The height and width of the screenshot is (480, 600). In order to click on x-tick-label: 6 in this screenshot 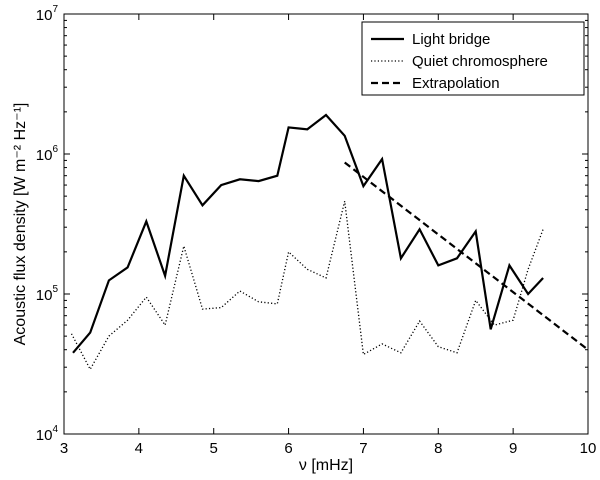, I will do `click(288, 448)`.